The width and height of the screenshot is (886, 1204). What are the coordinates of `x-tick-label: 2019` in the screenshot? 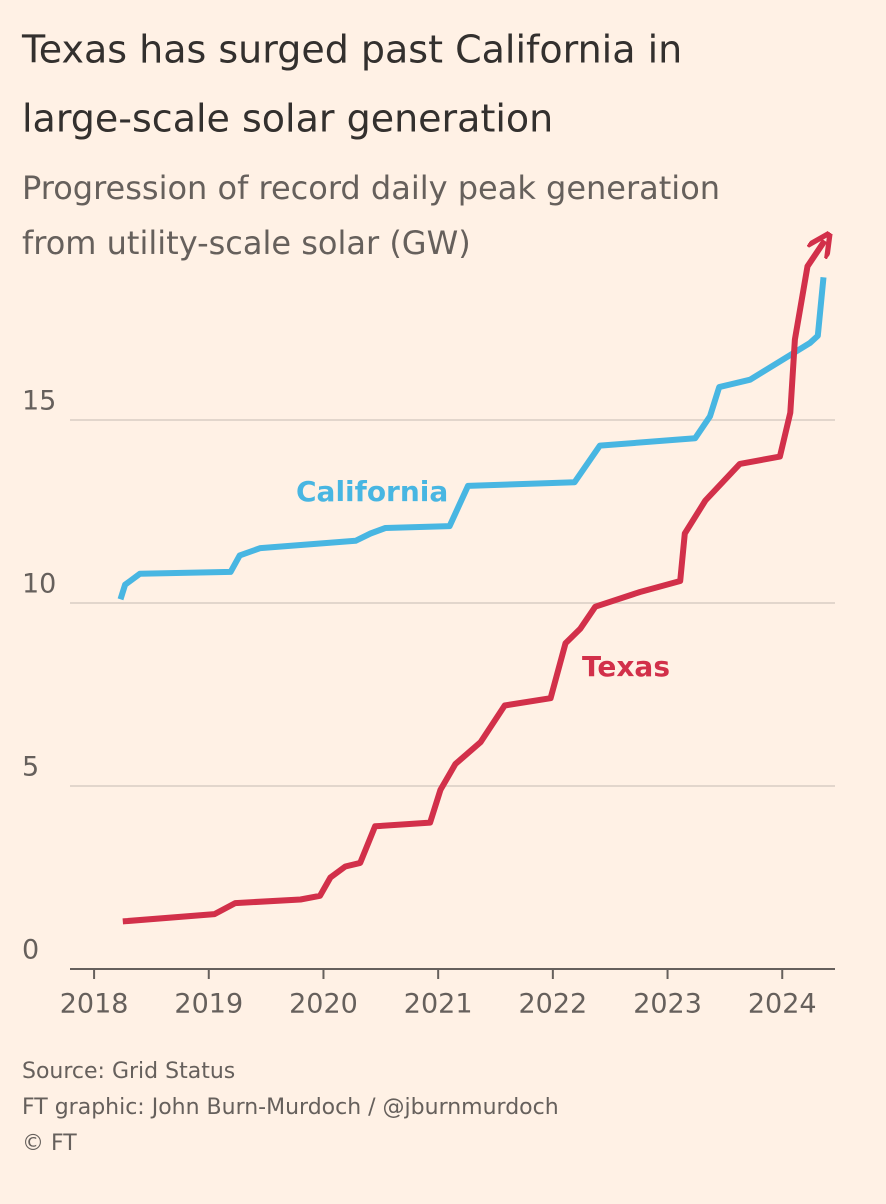 It's located at (208, 1004).